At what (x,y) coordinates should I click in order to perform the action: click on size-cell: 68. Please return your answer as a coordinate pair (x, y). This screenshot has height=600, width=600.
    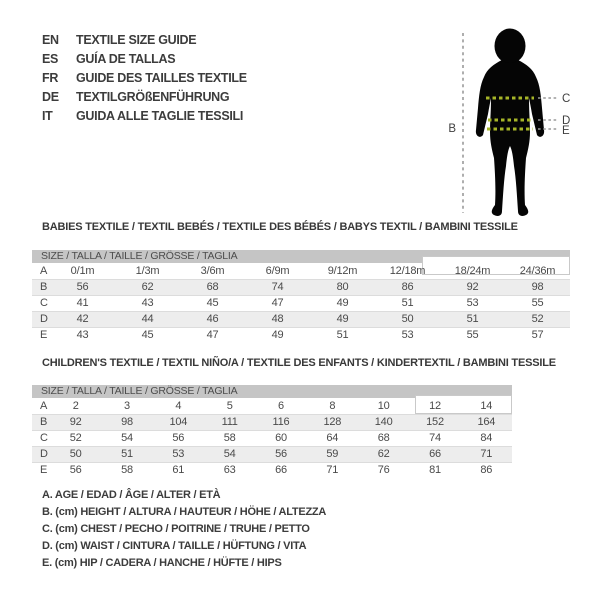
    Looking at the image, I should click on (383, 438).